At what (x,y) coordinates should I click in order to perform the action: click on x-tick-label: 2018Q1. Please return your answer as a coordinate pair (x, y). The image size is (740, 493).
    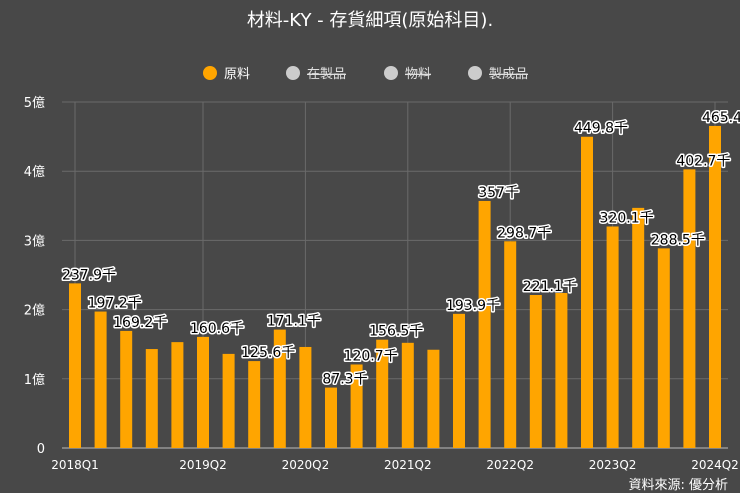
    Looking at the image, I should click on (75, 465).